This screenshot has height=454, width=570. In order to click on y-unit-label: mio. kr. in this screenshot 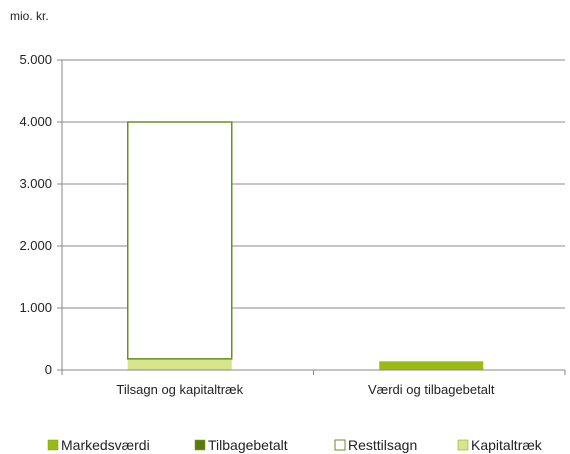, I will do `click(29, 16)`.